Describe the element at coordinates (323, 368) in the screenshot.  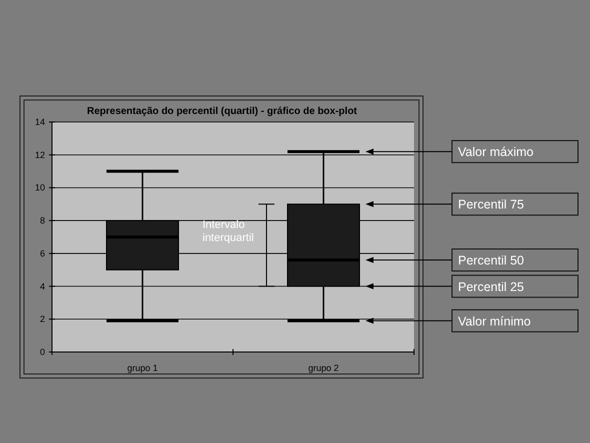
I see `x-tick-label: grupo 2` at that location.